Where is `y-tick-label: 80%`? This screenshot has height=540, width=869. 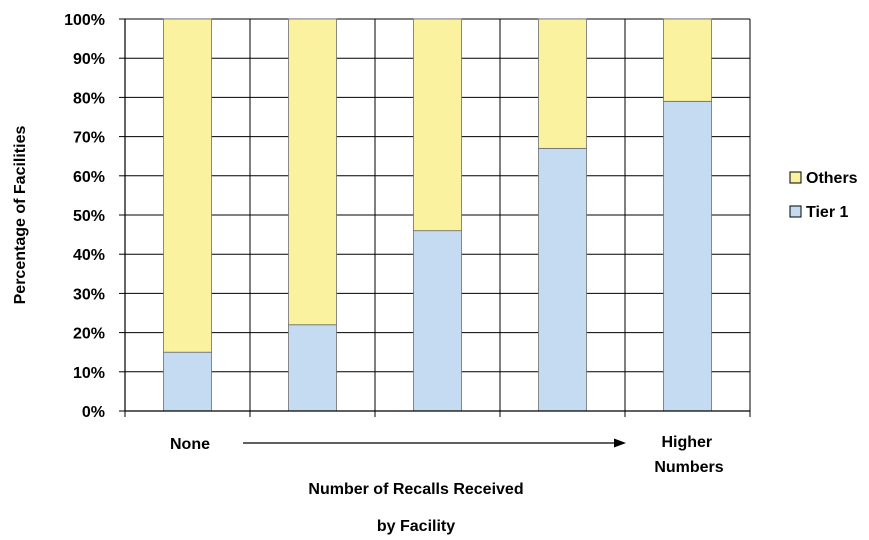
y-tick-label: 80% is located at coordinates (89, 98).